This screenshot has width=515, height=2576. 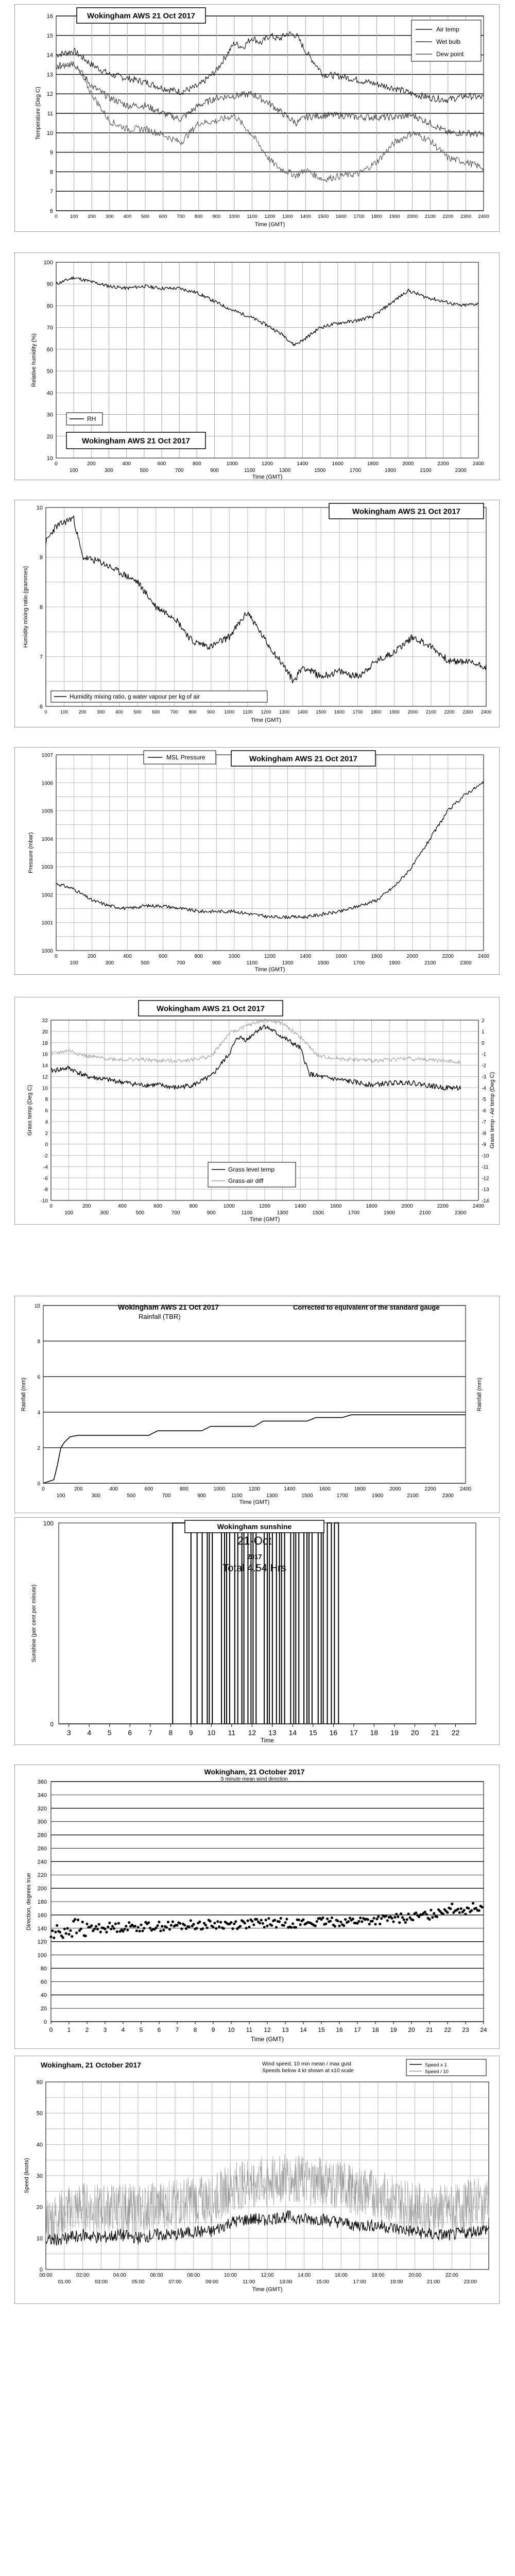 I want to click on x-tick-label: 20, so click(x=411, y=2029).